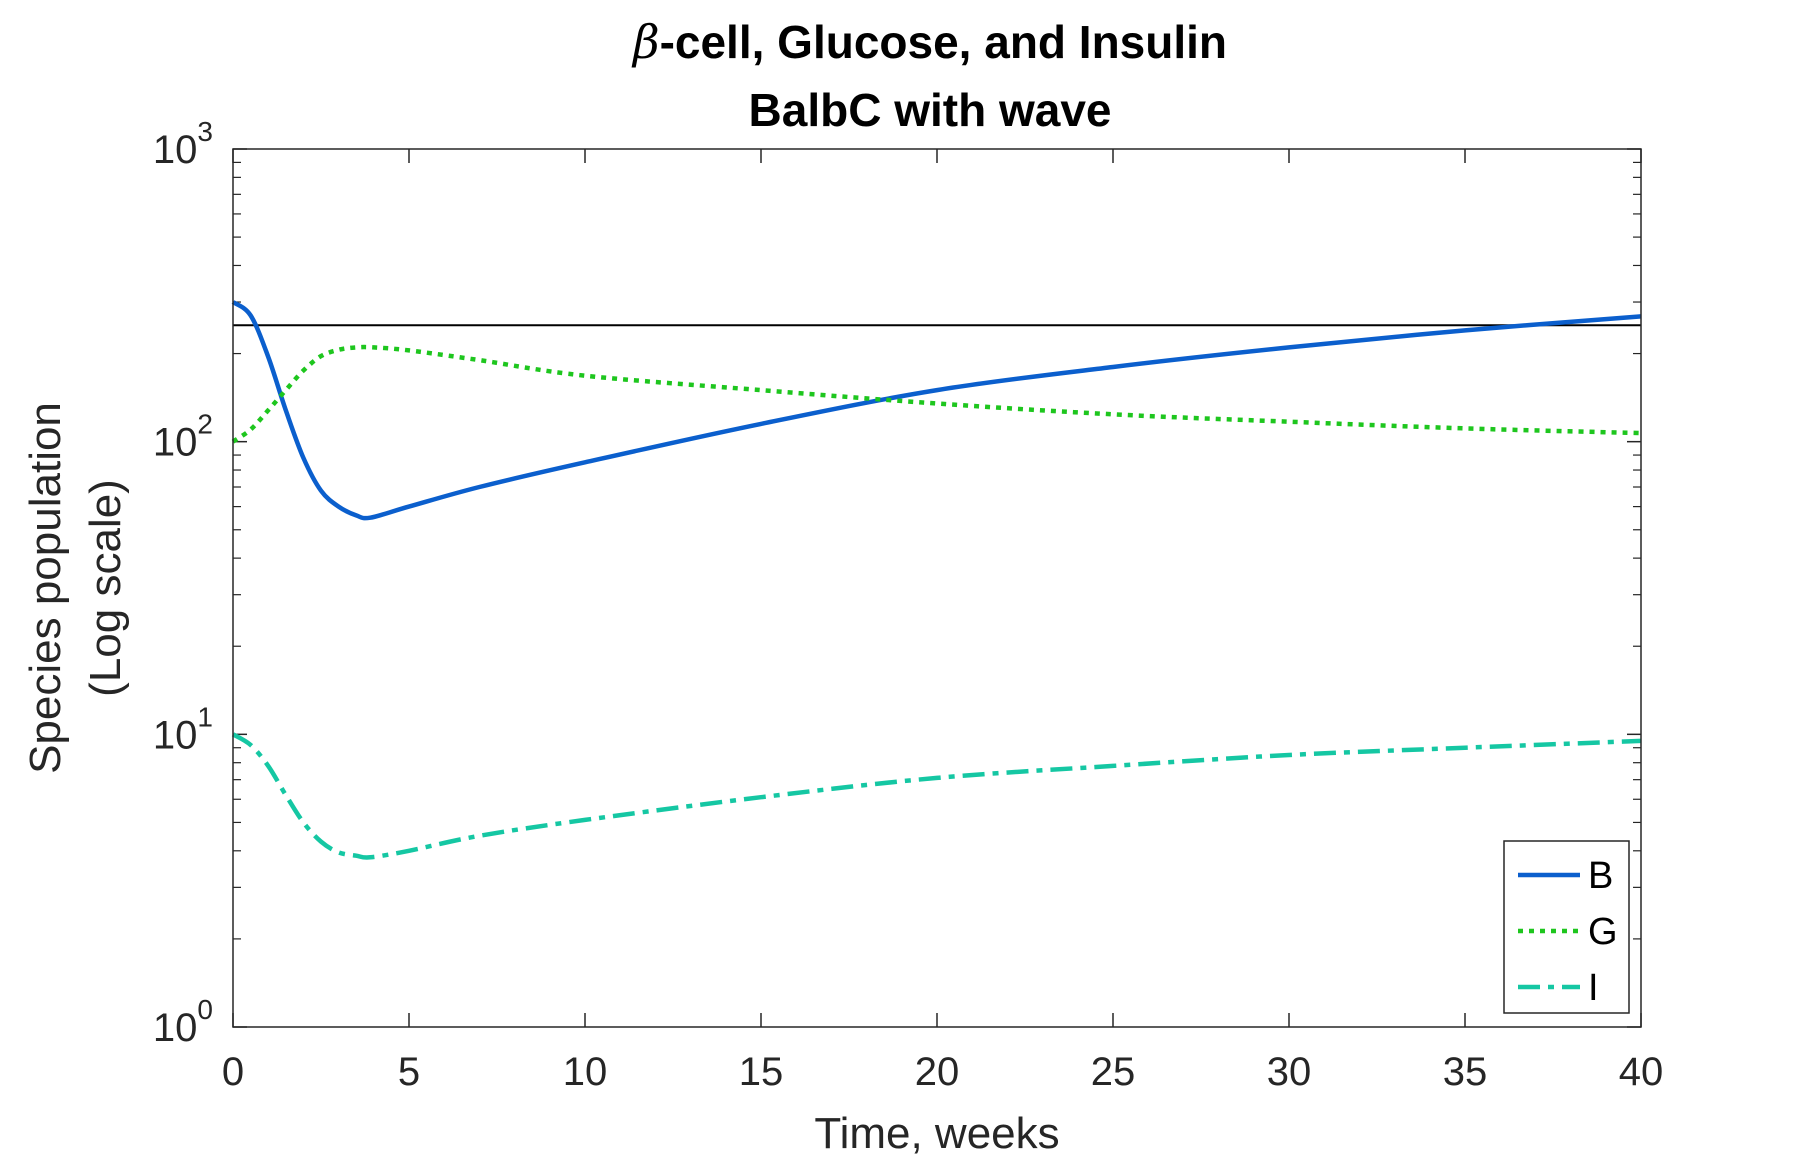 The image size is (1804, 1160). I want to click on x-tick-label-3: 15, so click(761, 1072).